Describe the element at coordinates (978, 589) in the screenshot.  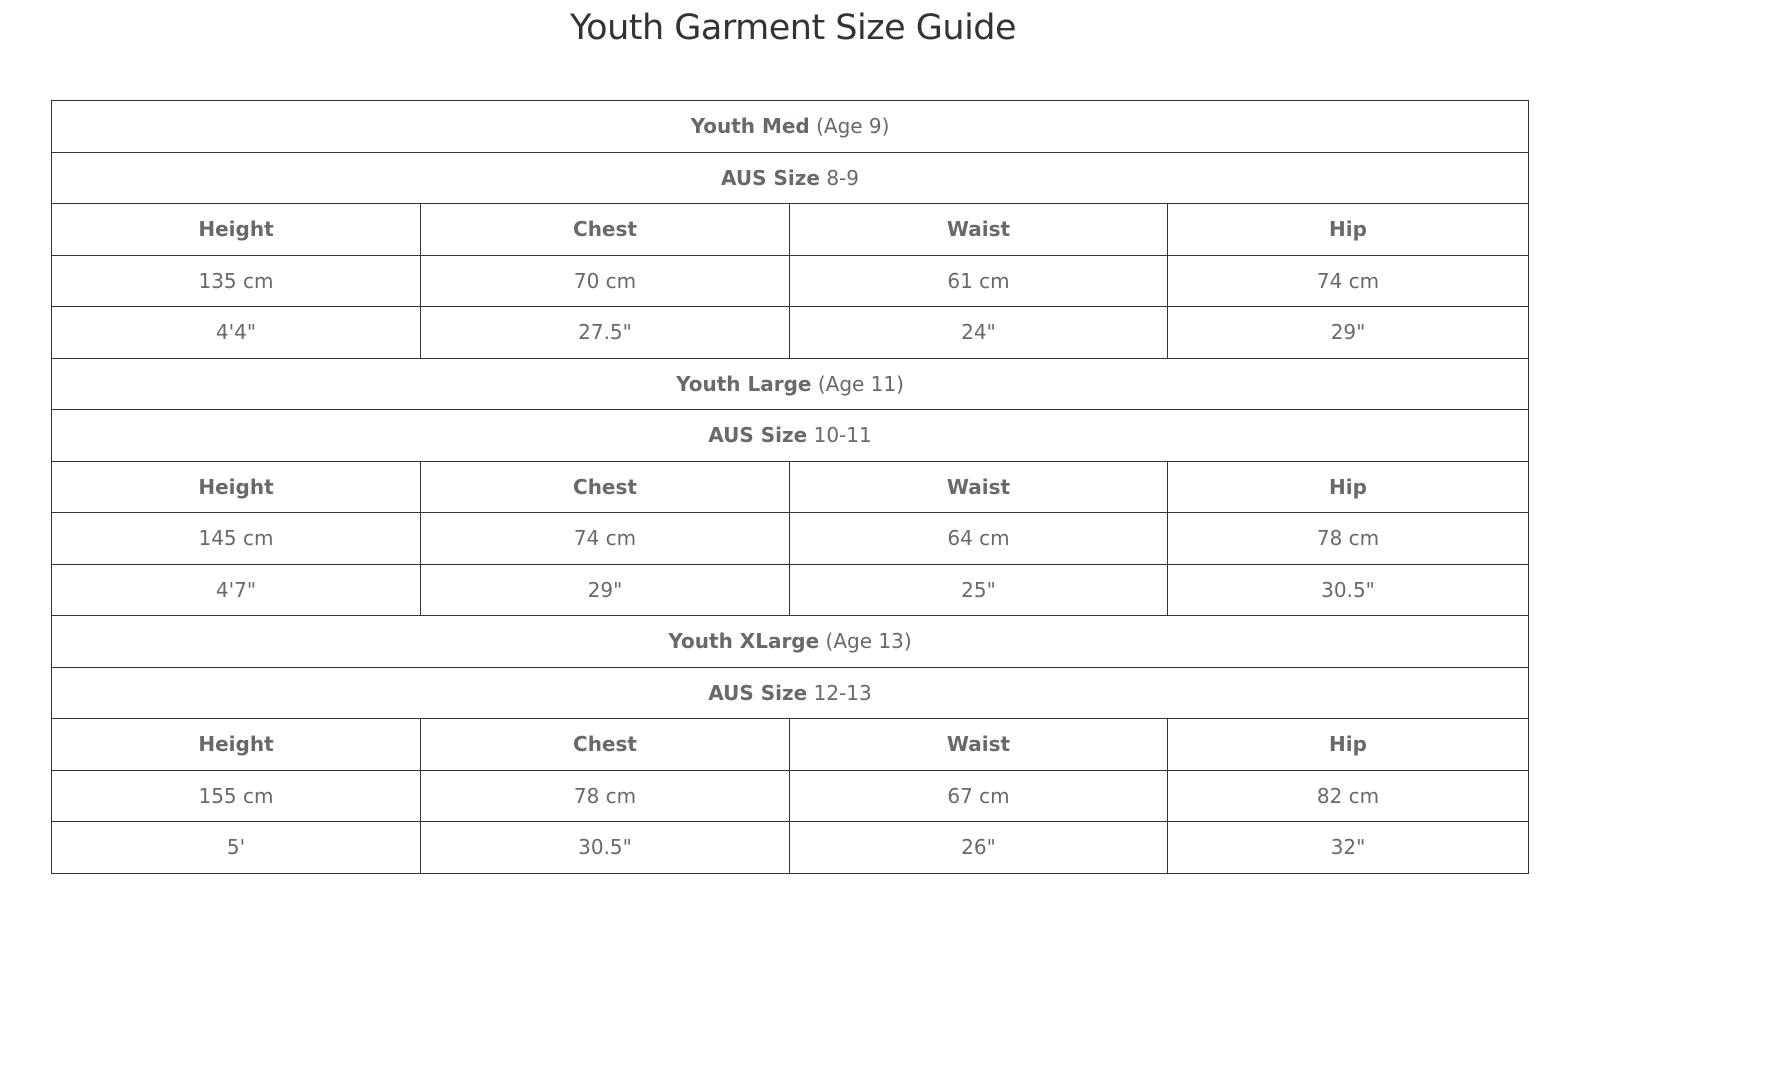
I see `imperial-cell: 25"` at that location.